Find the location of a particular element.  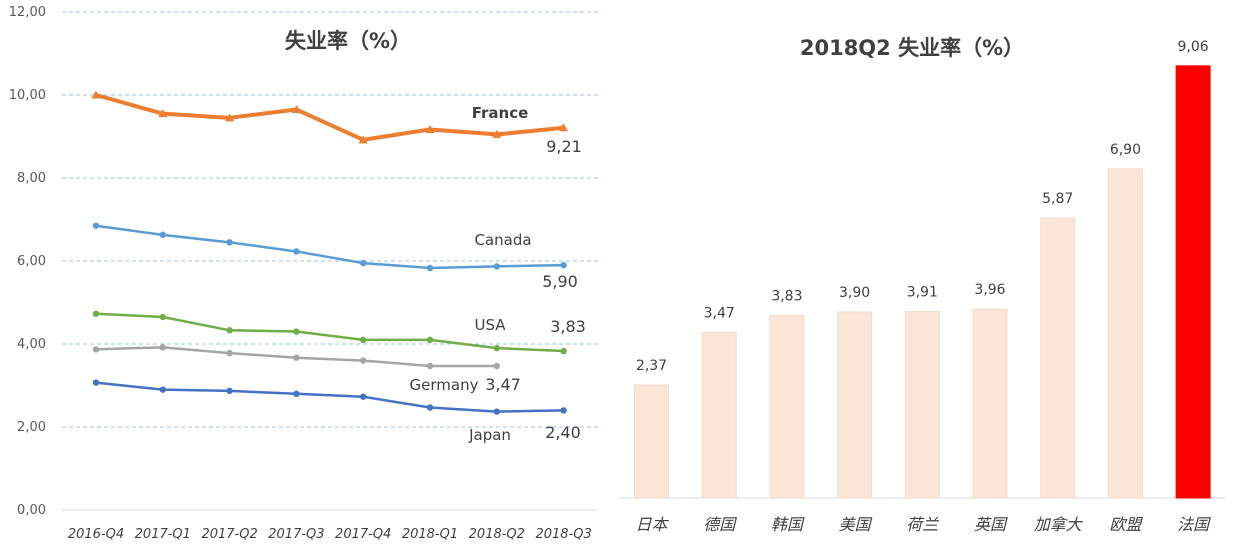

x-tick-label: 2016-Q4 is located at coordinates (96, 534).